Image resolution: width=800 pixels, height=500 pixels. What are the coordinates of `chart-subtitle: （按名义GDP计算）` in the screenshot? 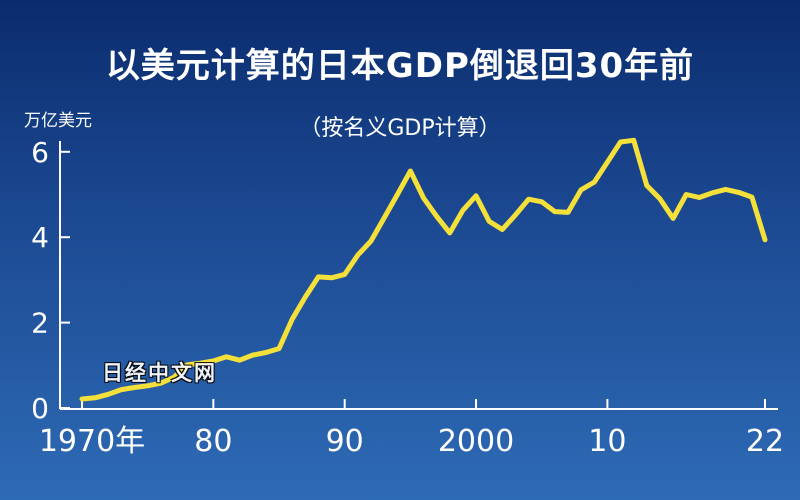 It's located at (400, 128).